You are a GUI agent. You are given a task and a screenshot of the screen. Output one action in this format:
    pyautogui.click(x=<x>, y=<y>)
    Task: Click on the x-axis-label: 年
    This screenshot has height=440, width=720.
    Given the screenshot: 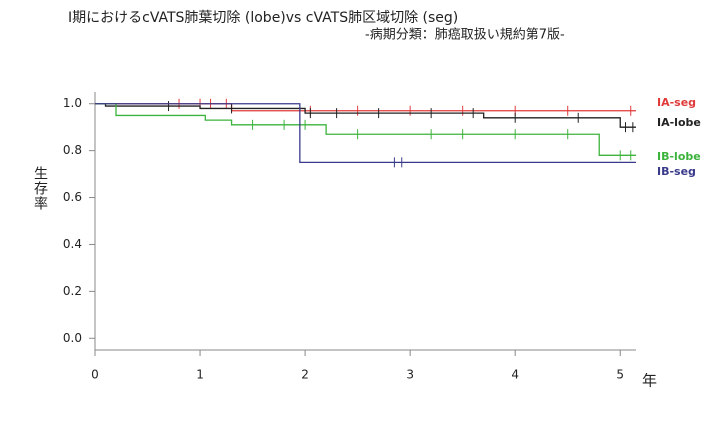 What is the action you would take?
    pyautogui.click(x=649, y=381)
    